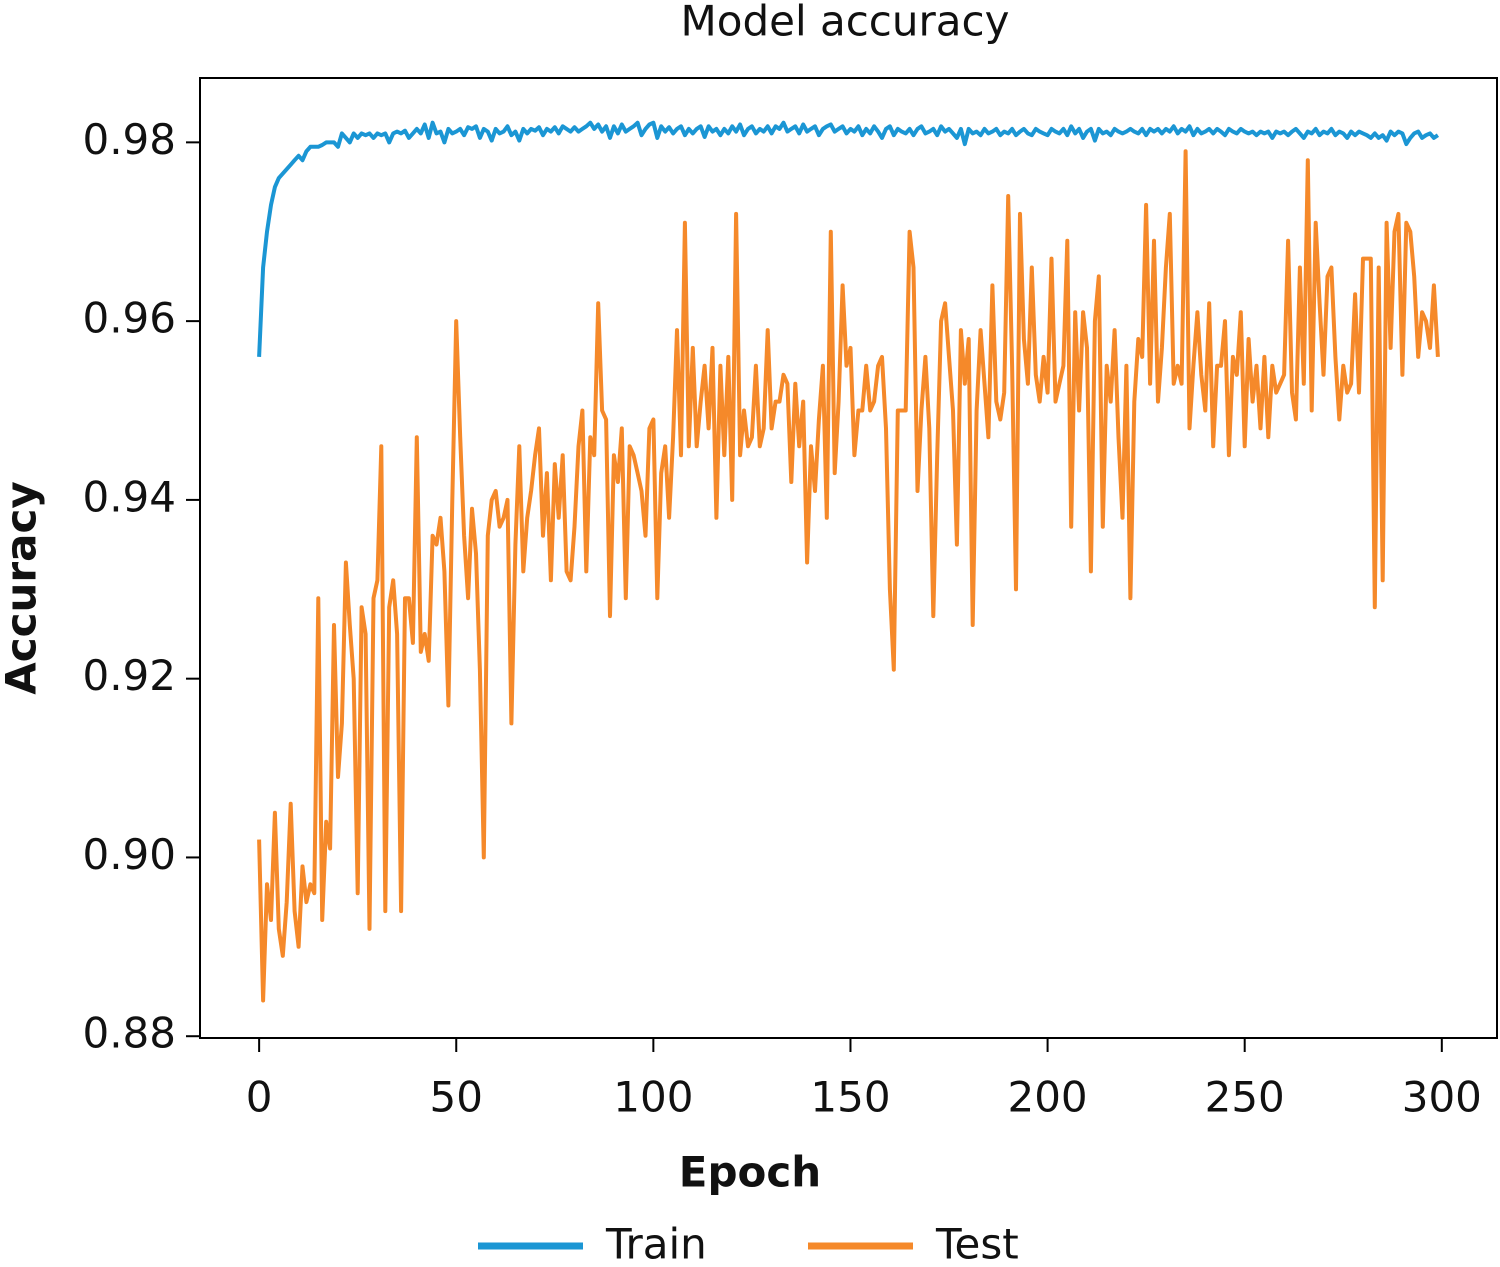 Image resolution: width=1500 pixels, height=1267 pixels. What do you see at coordinates (23, 588) in the screenshot?
I see `y-axis-label: Accuracy` at bounding box center [23, 588].